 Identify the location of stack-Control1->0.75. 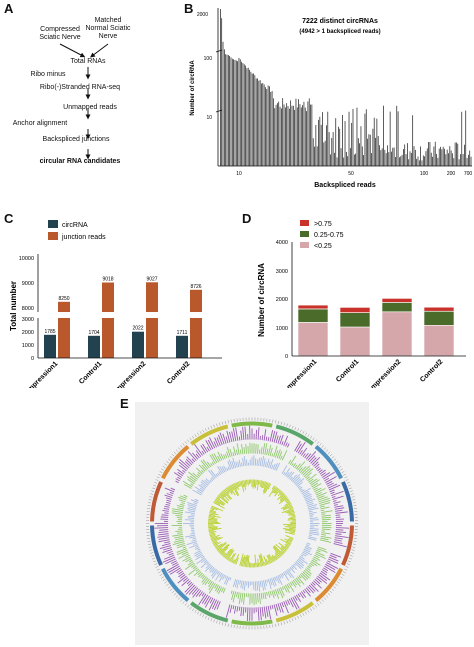
(355, 310).